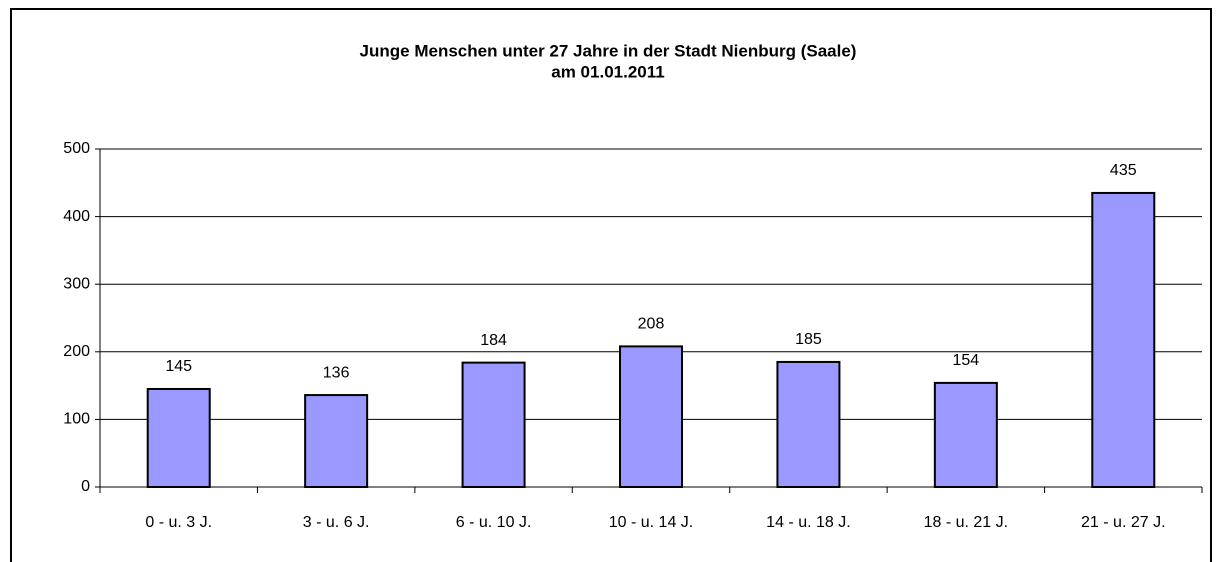  Describe the element at coordinates (85, 486) in the screenshot. I see `y-tick-label: 0` at that location.